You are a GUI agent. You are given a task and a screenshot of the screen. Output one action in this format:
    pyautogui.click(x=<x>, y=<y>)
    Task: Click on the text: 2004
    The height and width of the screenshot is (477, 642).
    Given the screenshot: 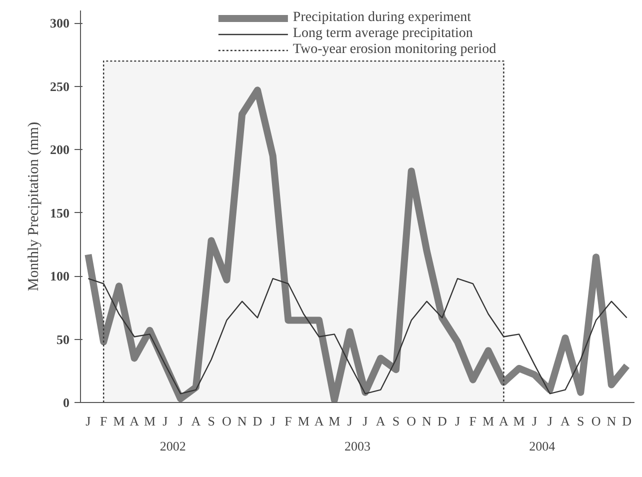 What is the action you would take?
    pyautogui.click(x=542, y=446)
    